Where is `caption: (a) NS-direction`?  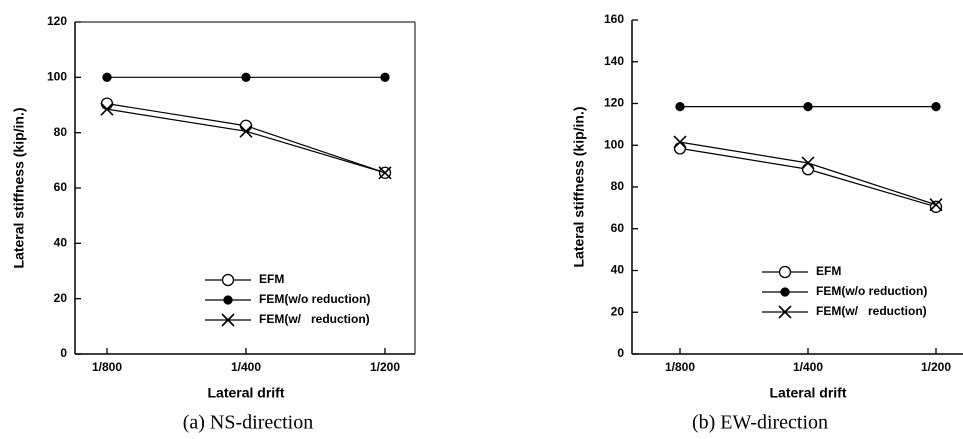 caption: (a) NS-direction is located at coordinates (248, 423).